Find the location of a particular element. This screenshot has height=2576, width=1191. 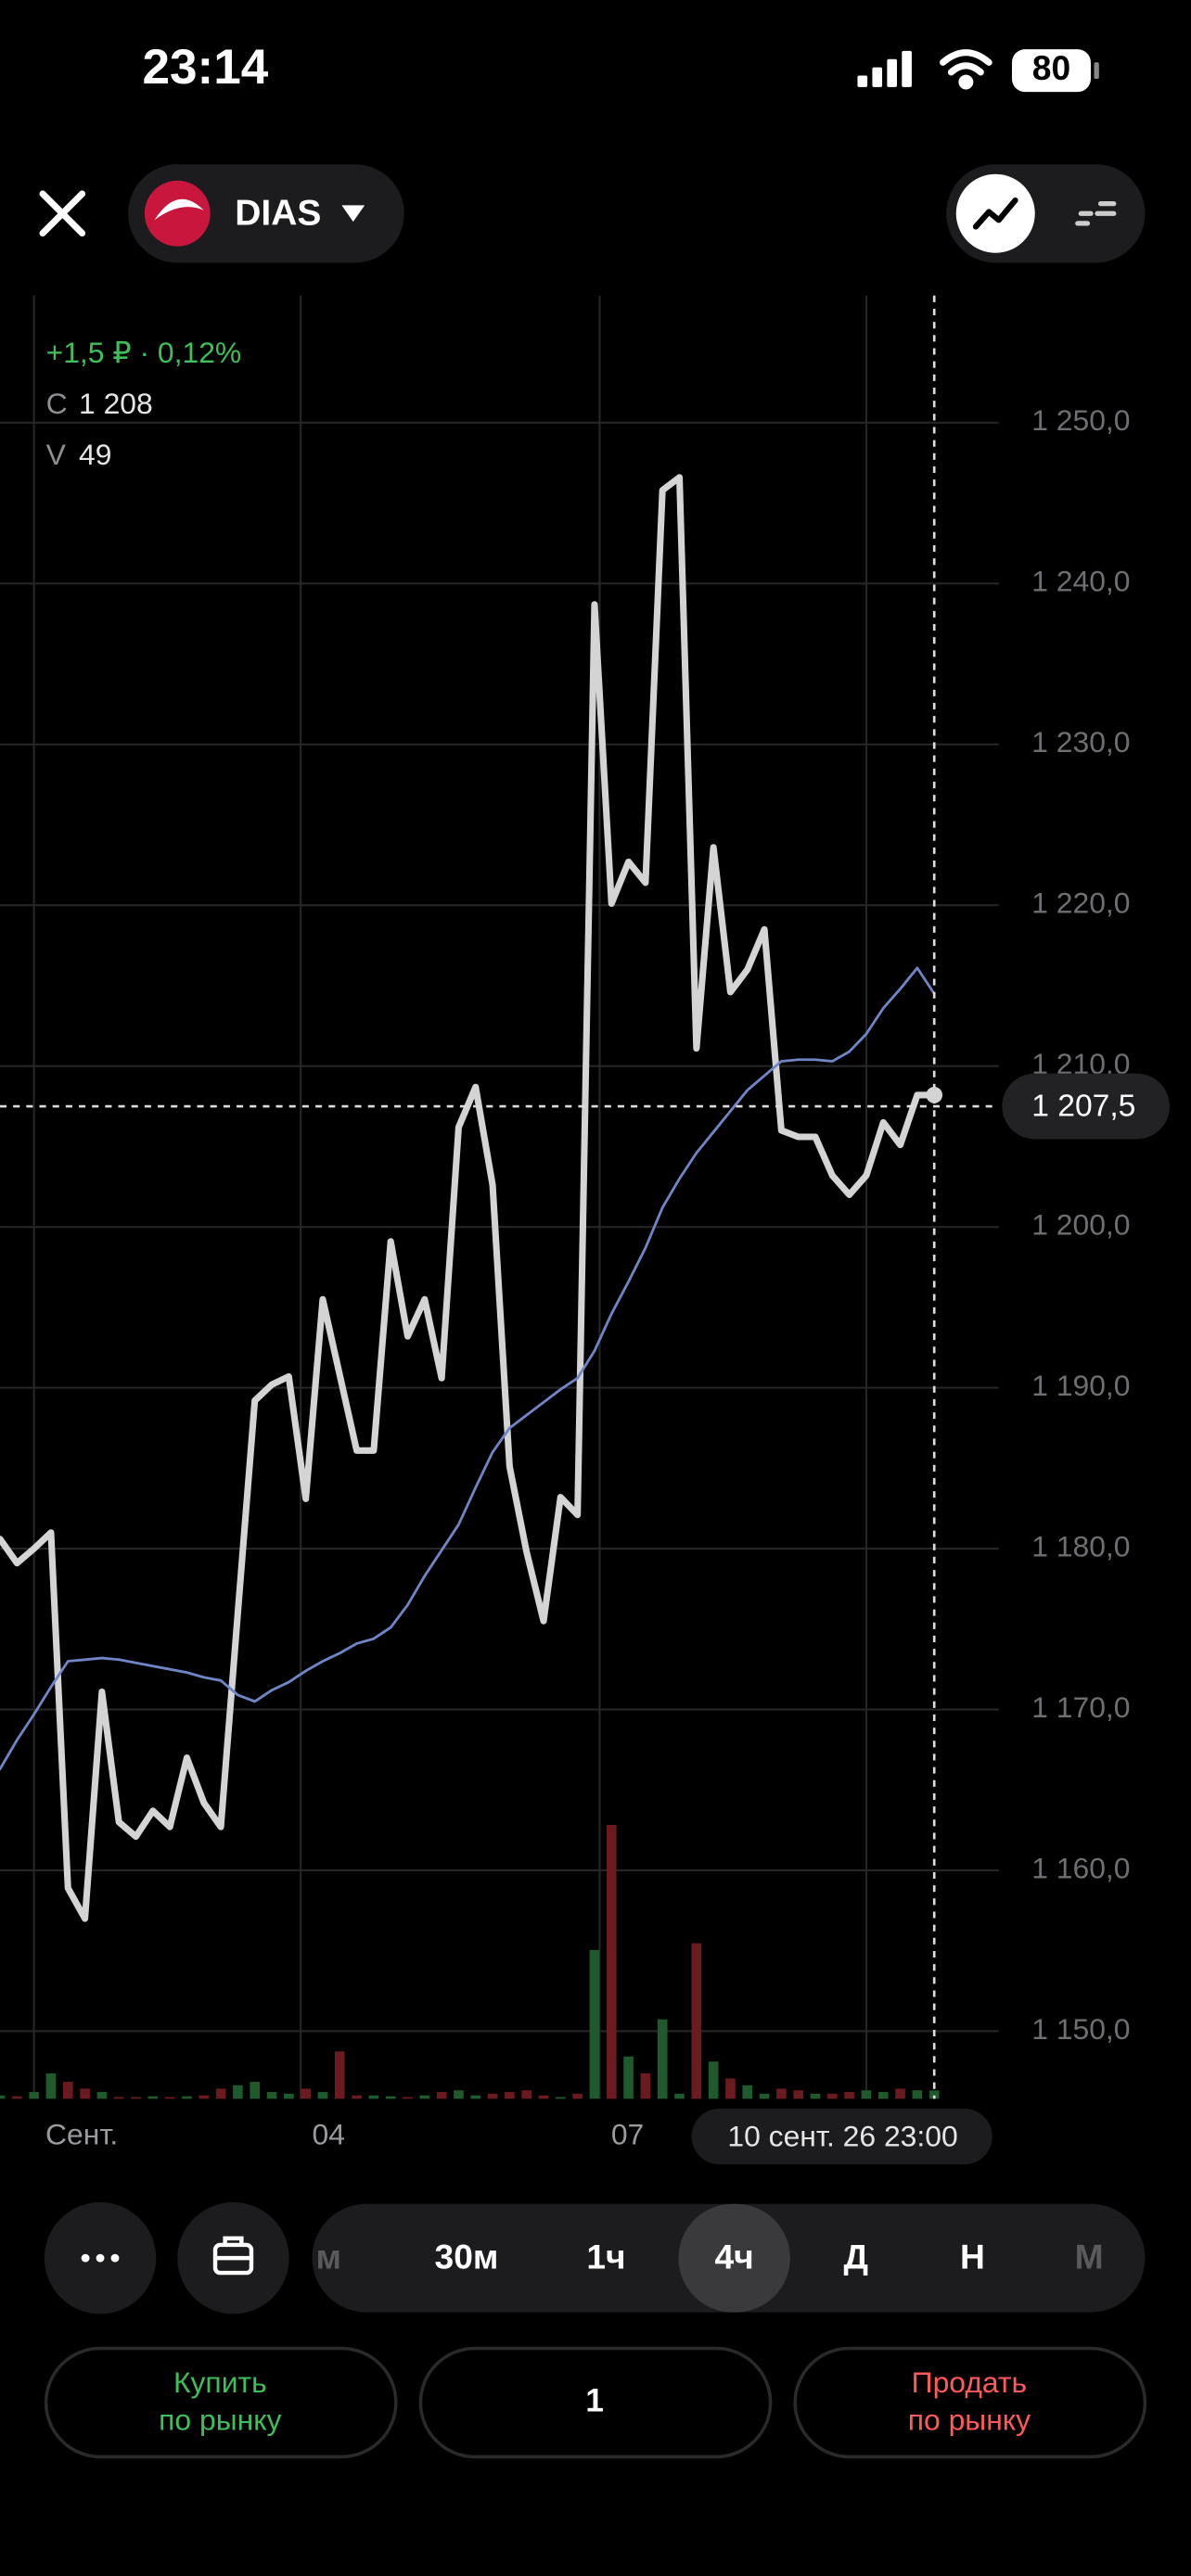

ticker-logo is located at coordinates (177, 213).